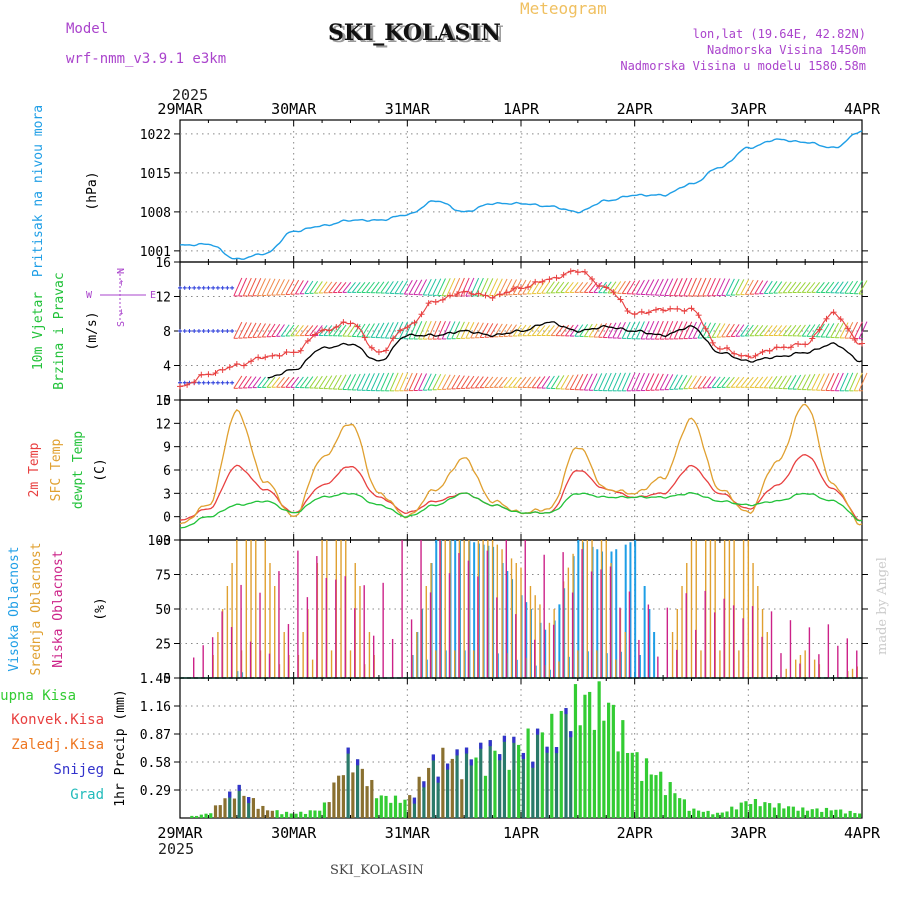 This screenshot has width=900, height=900. I want to click on cloud-mid-label: Srednja Oblacnost, so click(36, 608).